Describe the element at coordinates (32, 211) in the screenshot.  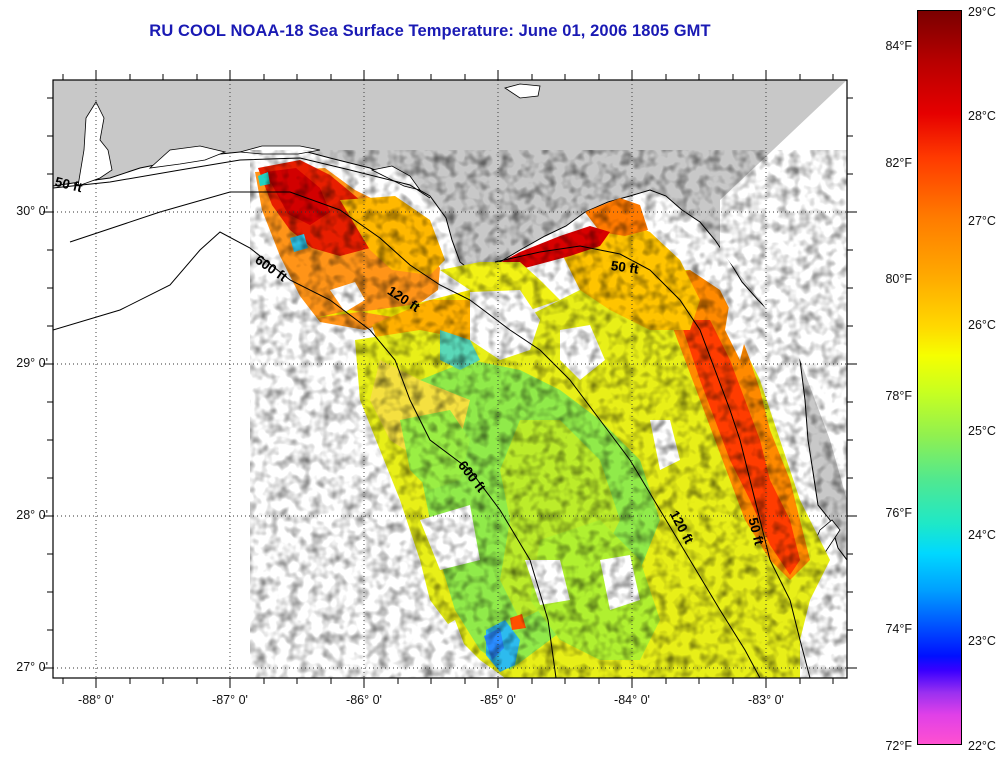
I see `lat-label-30: 30° 0'` at that location.